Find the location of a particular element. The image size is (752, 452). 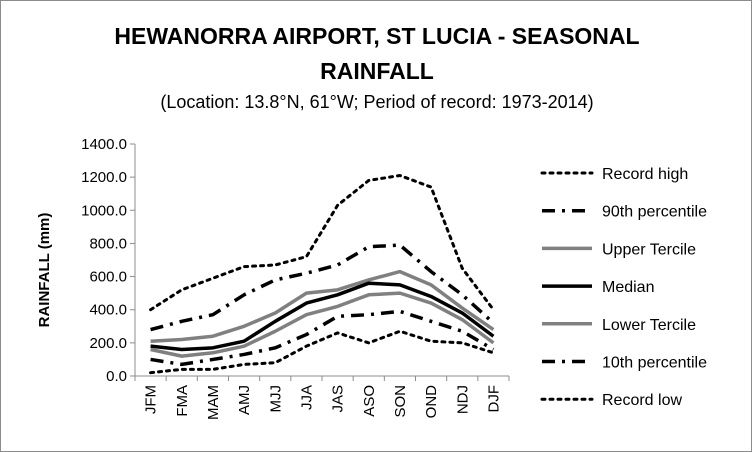

legend-label-record-low: Record low is located at coordinates (642, 400).